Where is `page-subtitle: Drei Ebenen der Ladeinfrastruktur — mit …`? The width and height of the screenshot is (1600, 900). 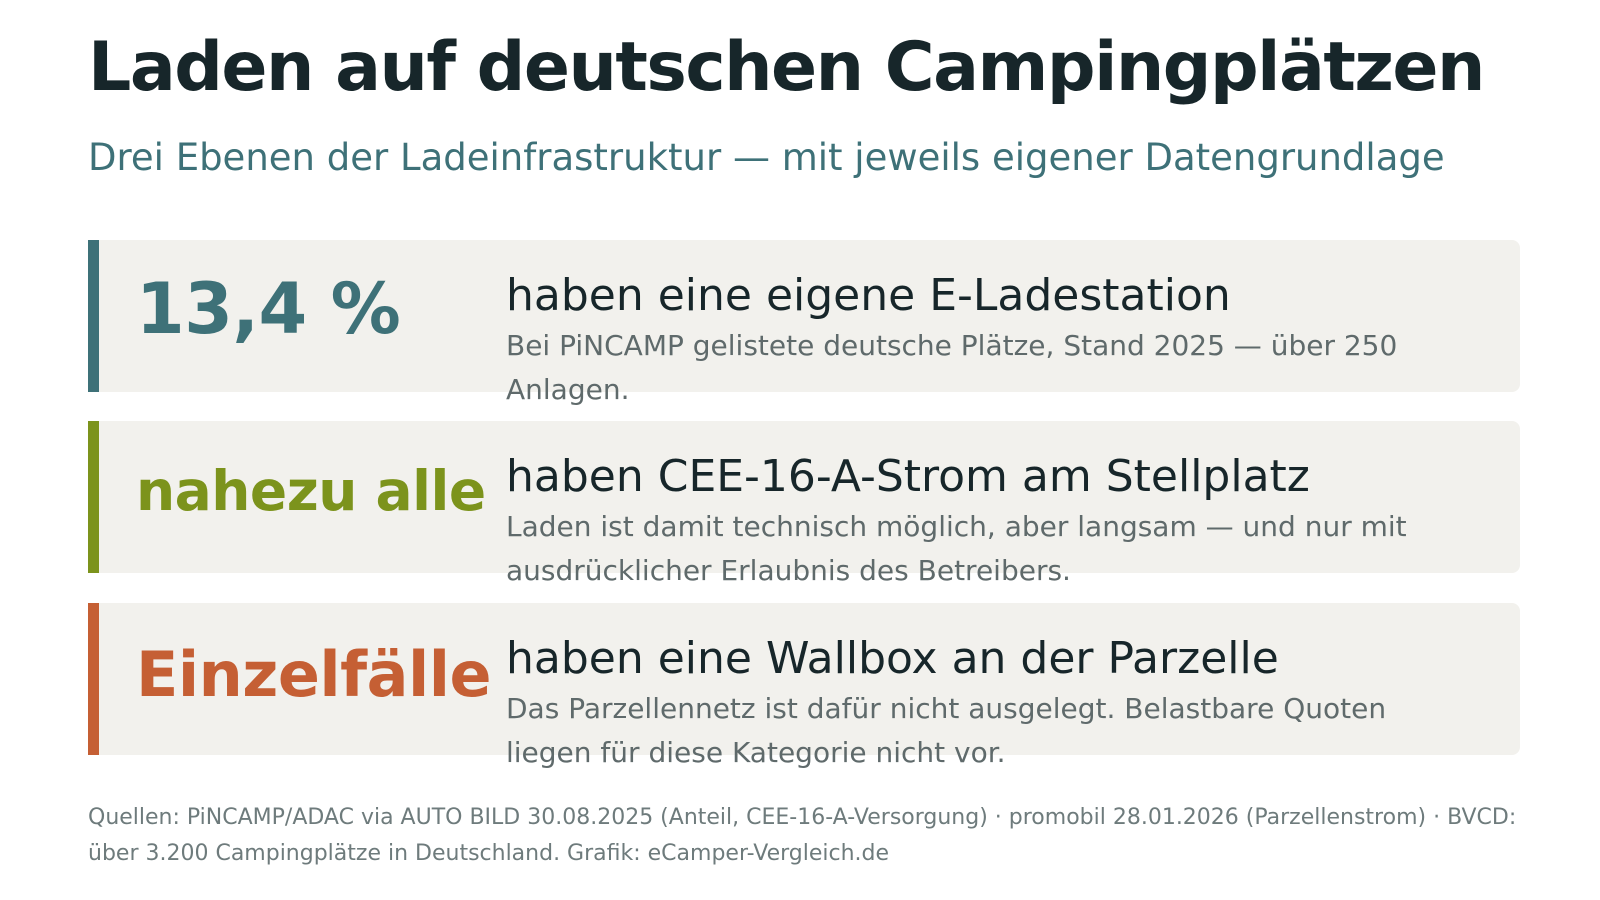 page-subtitle: Drei Ebenen der Ladeinfrastruktur — mit … is located at coordinates (766, 157).